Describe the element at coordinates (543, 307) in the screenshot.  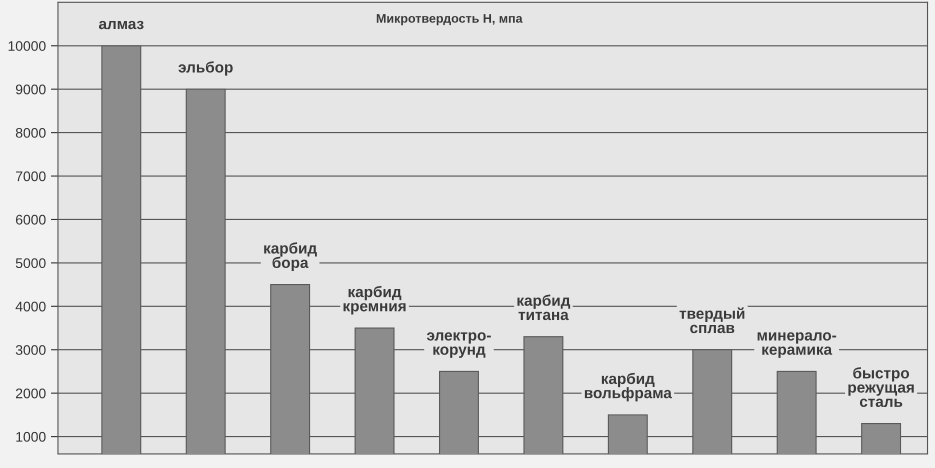
I see `x-tick-label: карбид титана` at that location.